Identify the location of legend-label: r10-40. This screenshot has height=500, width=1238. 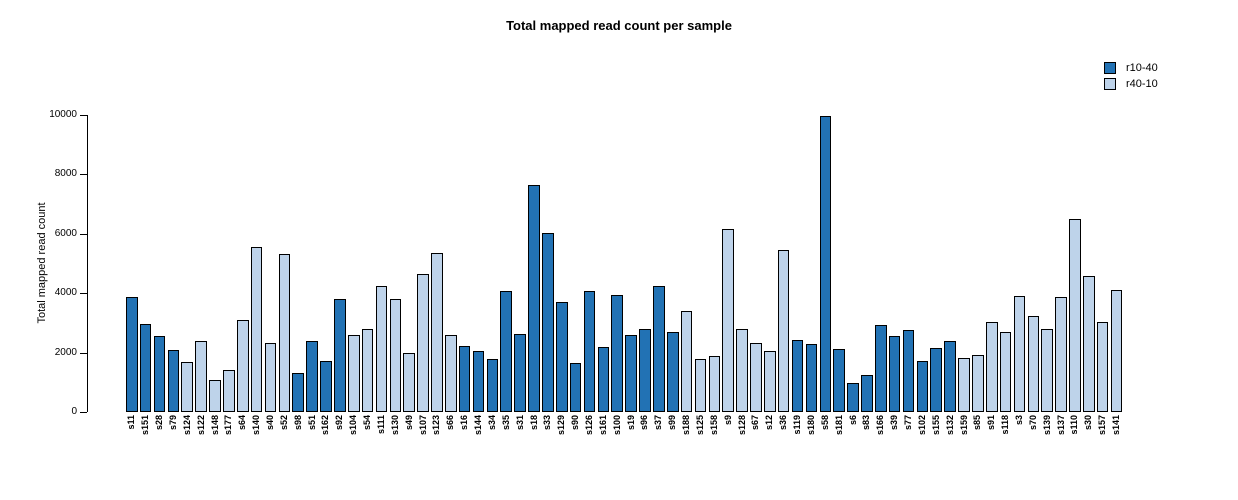
(1142, 68).